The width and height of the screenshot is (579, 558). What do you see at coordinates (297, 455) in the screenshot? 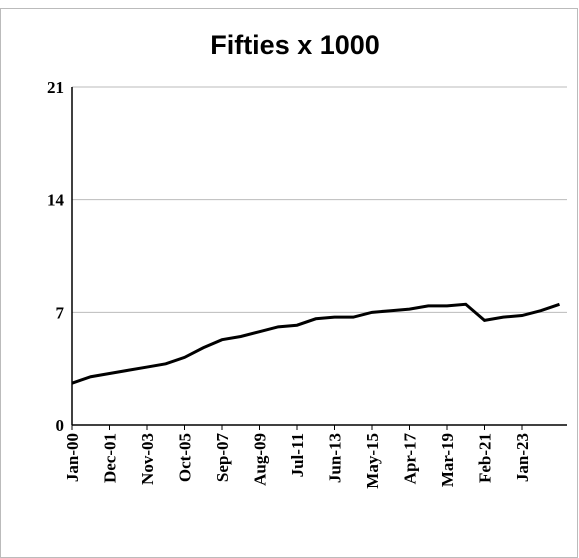
I see `x-tick-label: Jul-11` at bounding box center [297, 455].